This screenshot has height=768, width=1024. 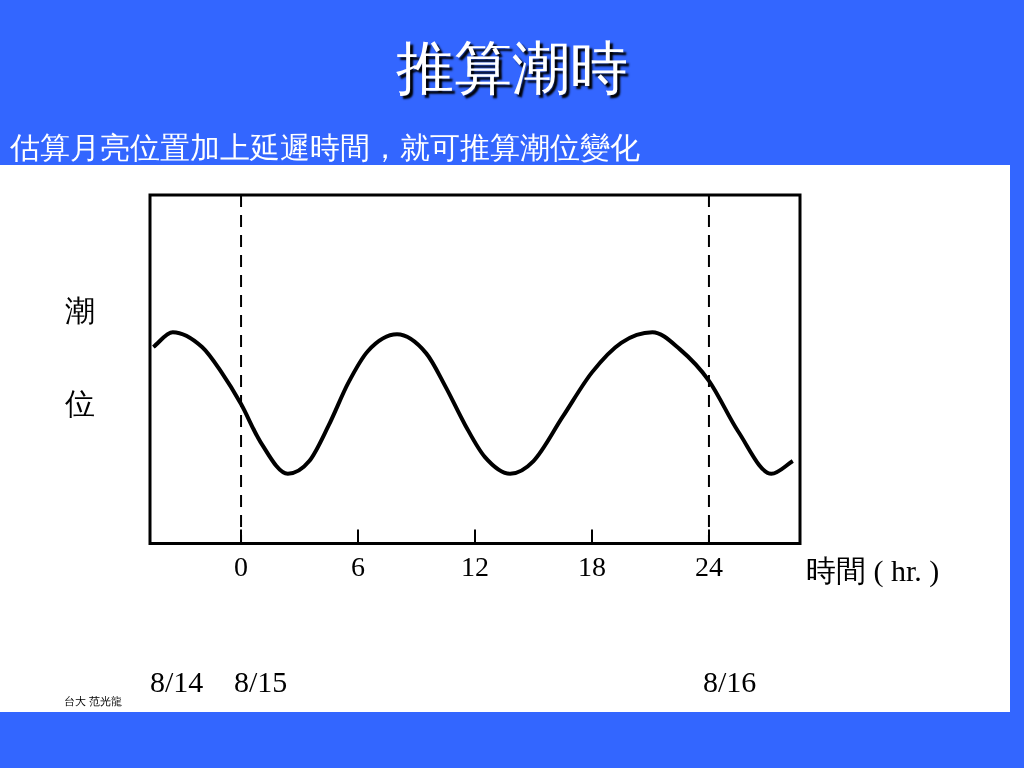 What do you see at coordinates (80, 356) in the screenshot?
I see `text: 潮位` at bounding box center [80, 356].